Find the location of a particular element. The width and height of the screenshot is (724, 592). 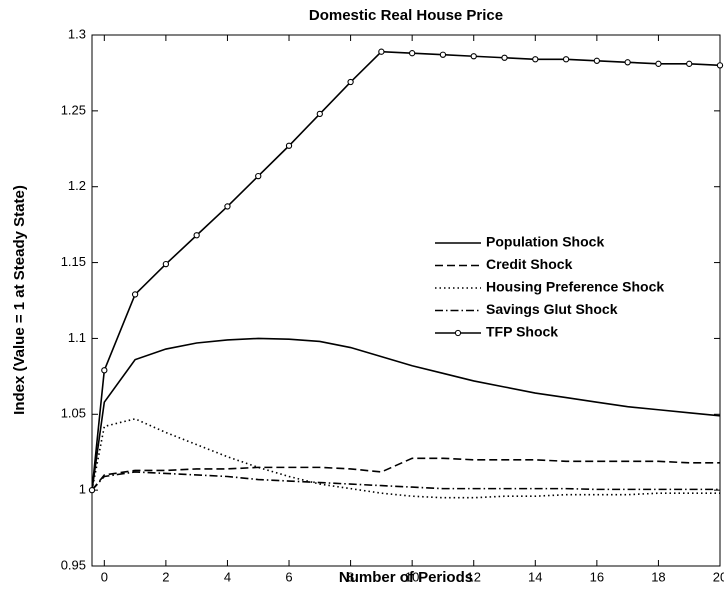

x-axis-label: Number of Periods is located at coordinates (406, 577).